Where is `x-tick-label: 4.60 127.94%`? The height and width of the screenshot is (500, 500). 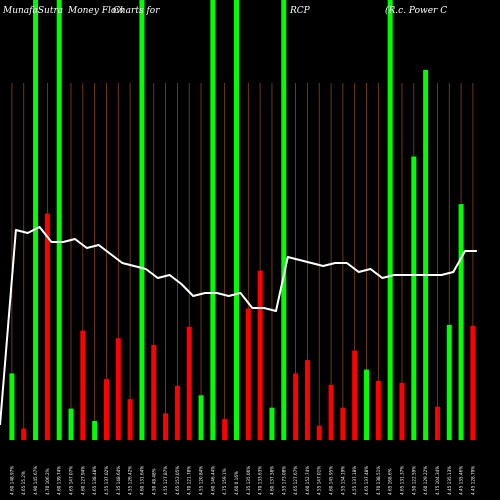 x-tick-label: 4.60 127.94% is located at coordinates (82, 480).